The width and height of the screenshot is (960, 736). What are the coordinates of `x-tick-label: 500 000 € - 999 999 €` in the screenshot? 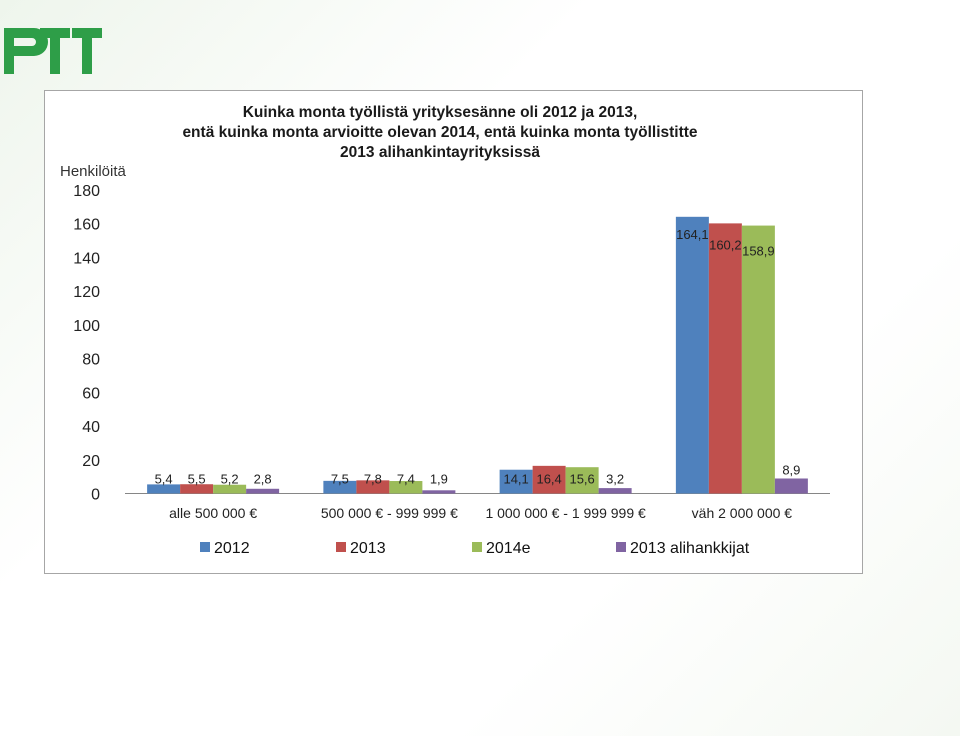 It's located at (389, 513).